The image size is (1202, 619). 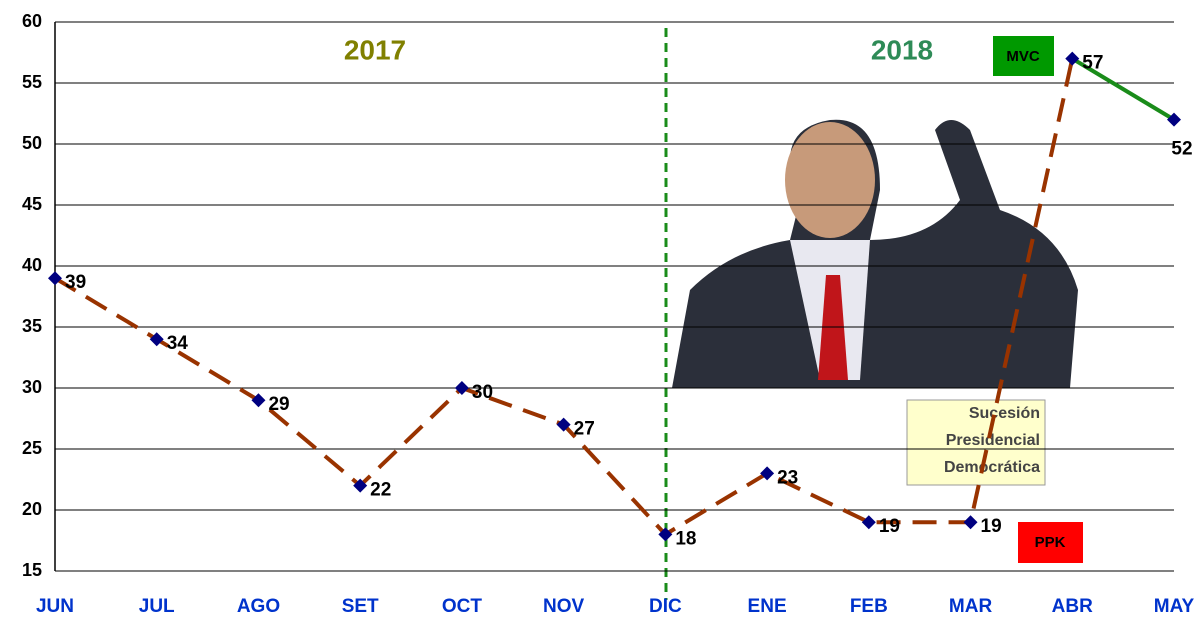 I want to click on y-tick-label: 45, so click(x=32, y=204).